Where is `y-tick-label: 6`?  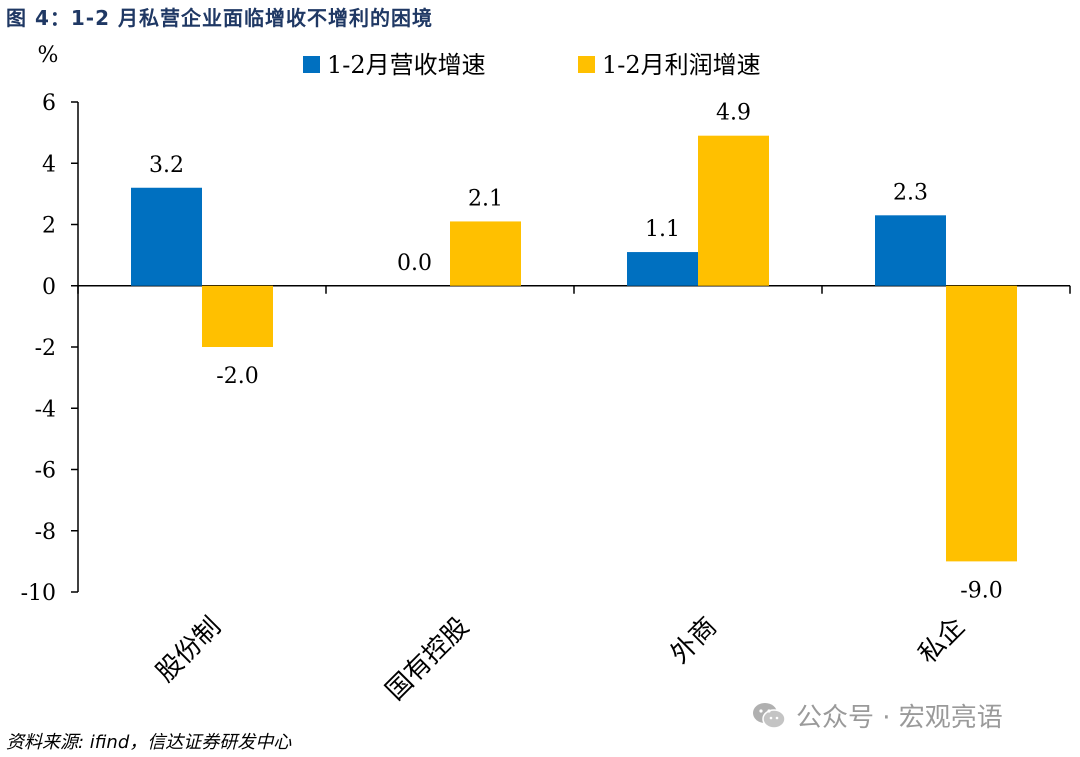
y-tick-label: 6 is located at coordinates (49, 103).